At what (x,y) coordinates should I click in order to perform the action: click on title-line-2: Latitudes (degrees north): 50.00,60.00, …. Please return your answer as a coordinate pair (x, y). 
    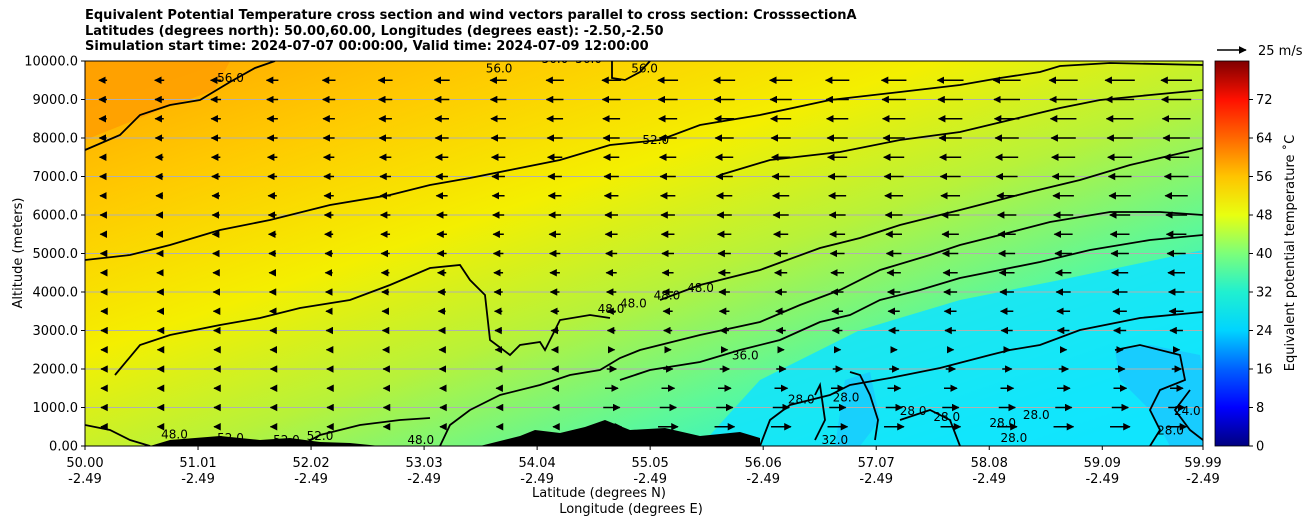
    Looking at the image, I should click on (374, 31).